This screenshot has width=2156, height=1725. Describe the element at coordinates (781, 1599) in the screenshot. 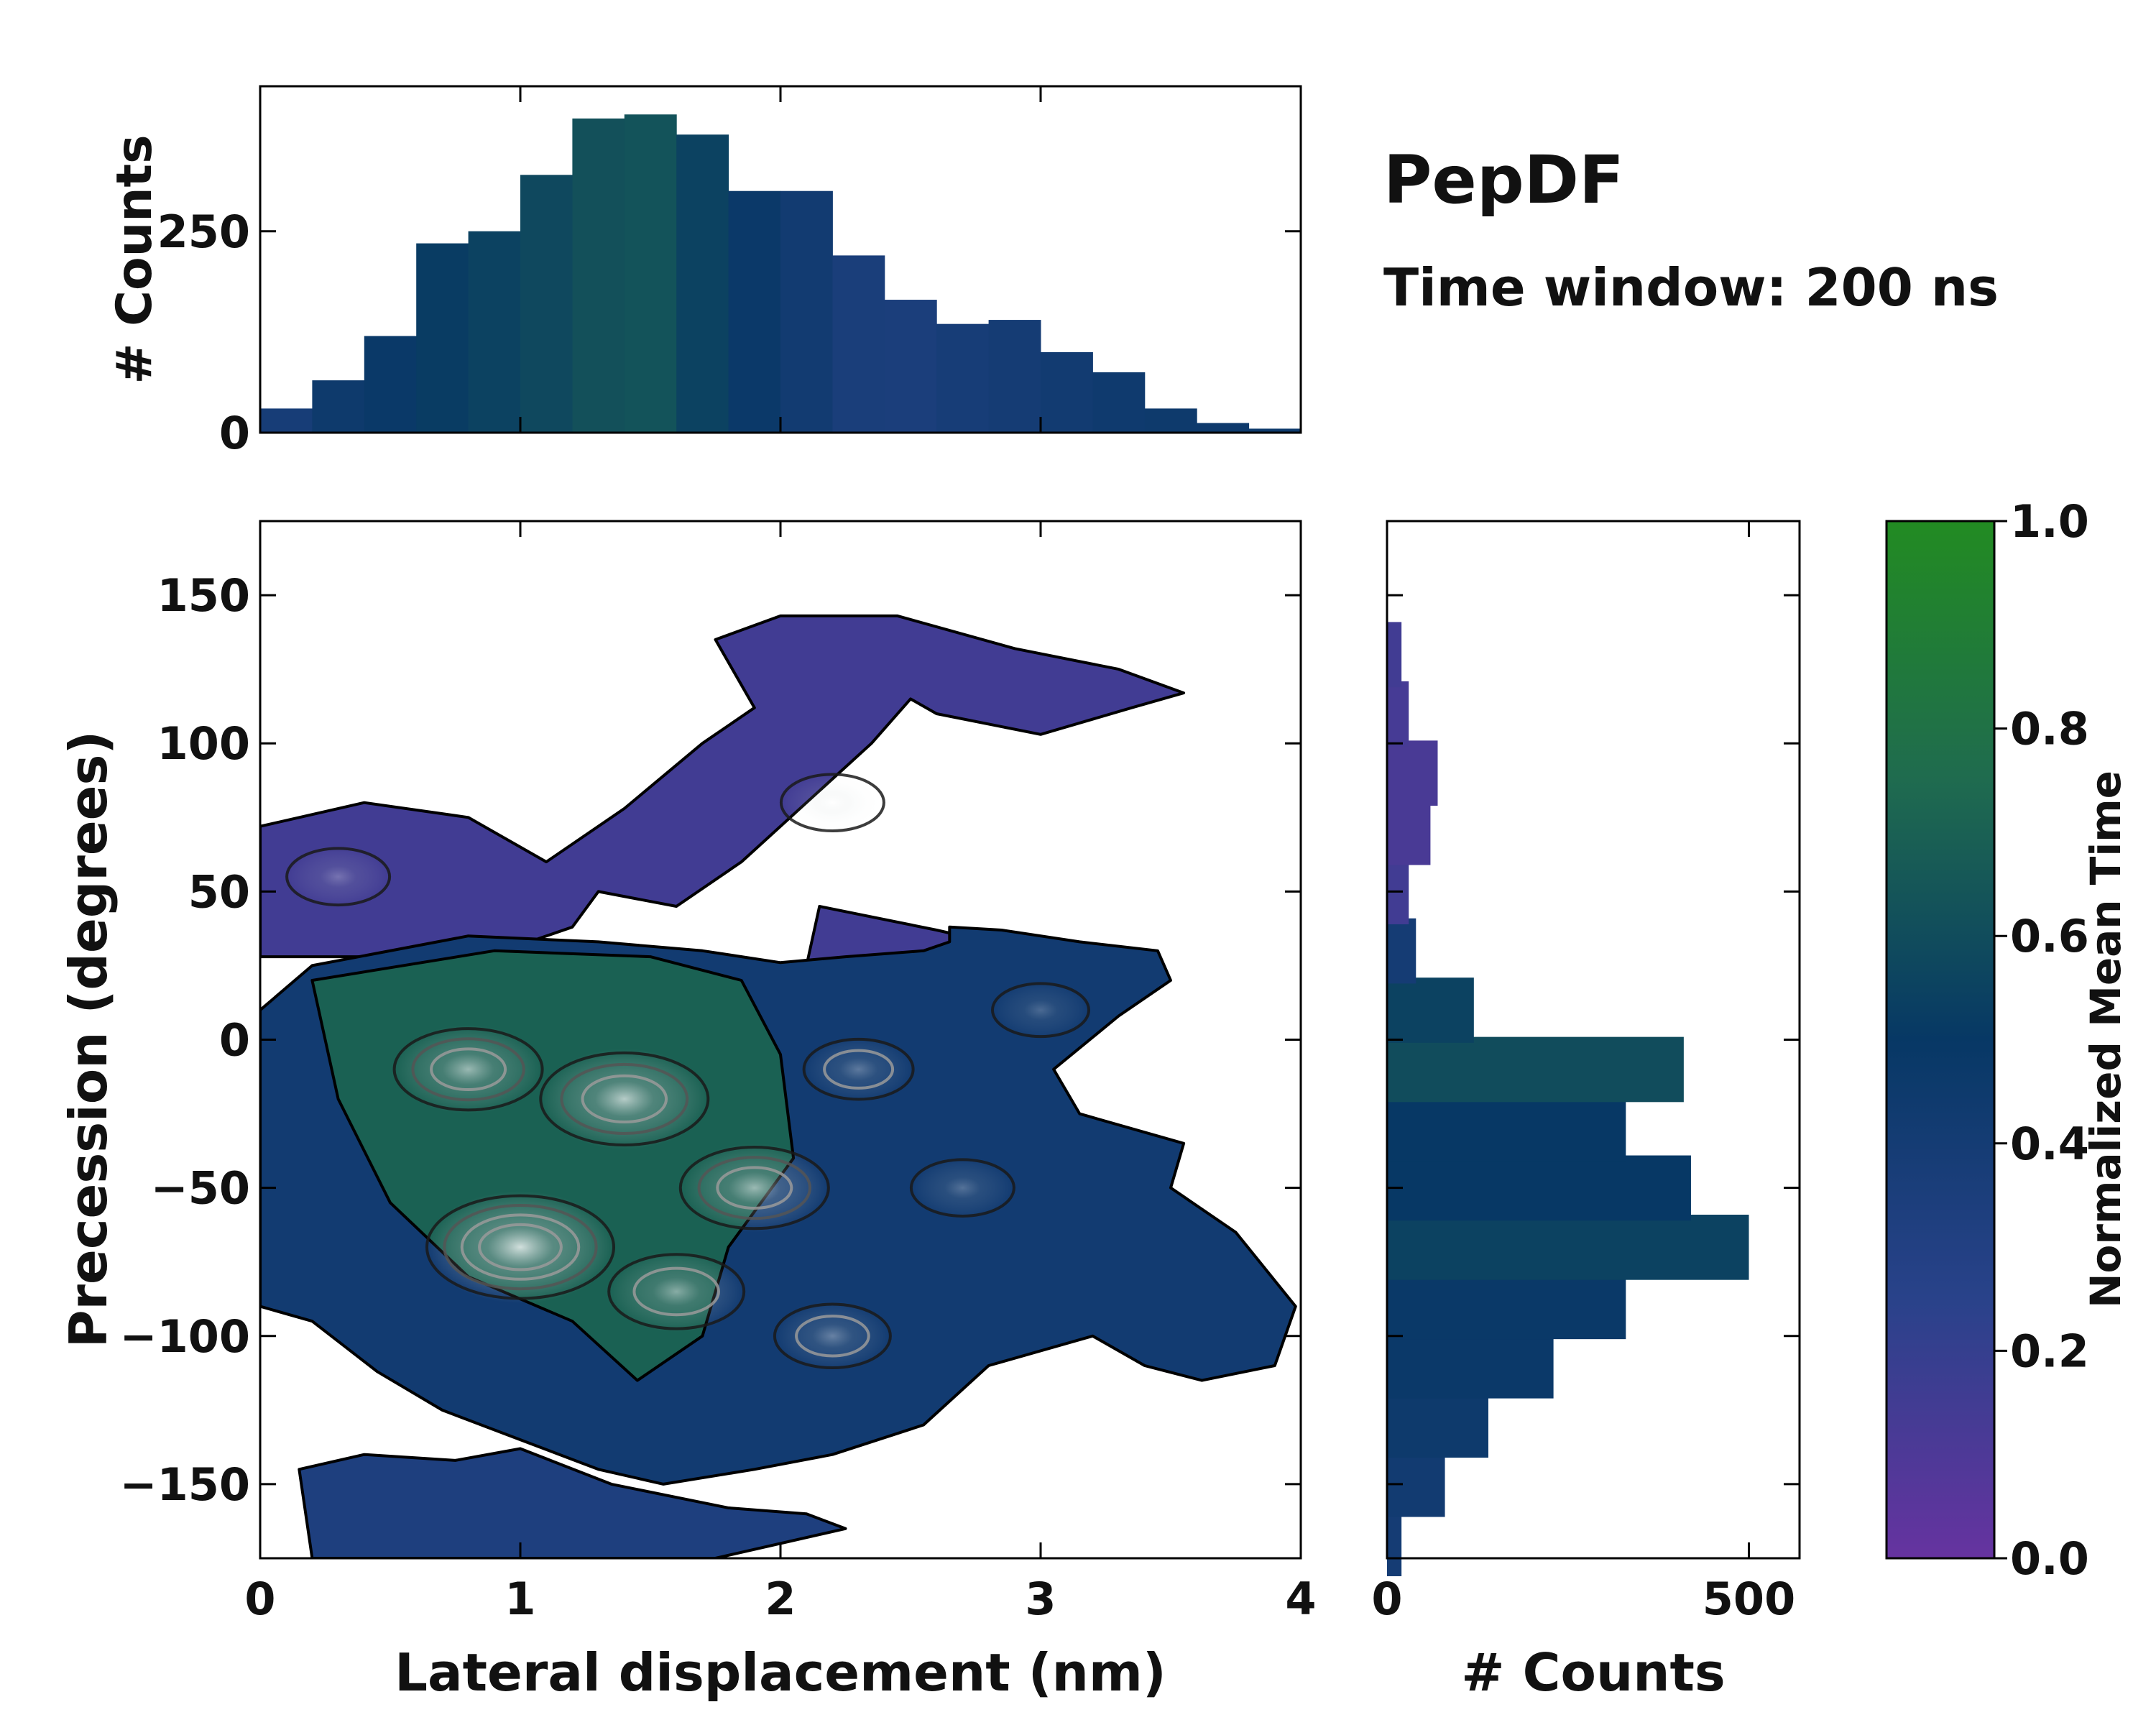

I see `main-x-tick-label: 2` at that location.